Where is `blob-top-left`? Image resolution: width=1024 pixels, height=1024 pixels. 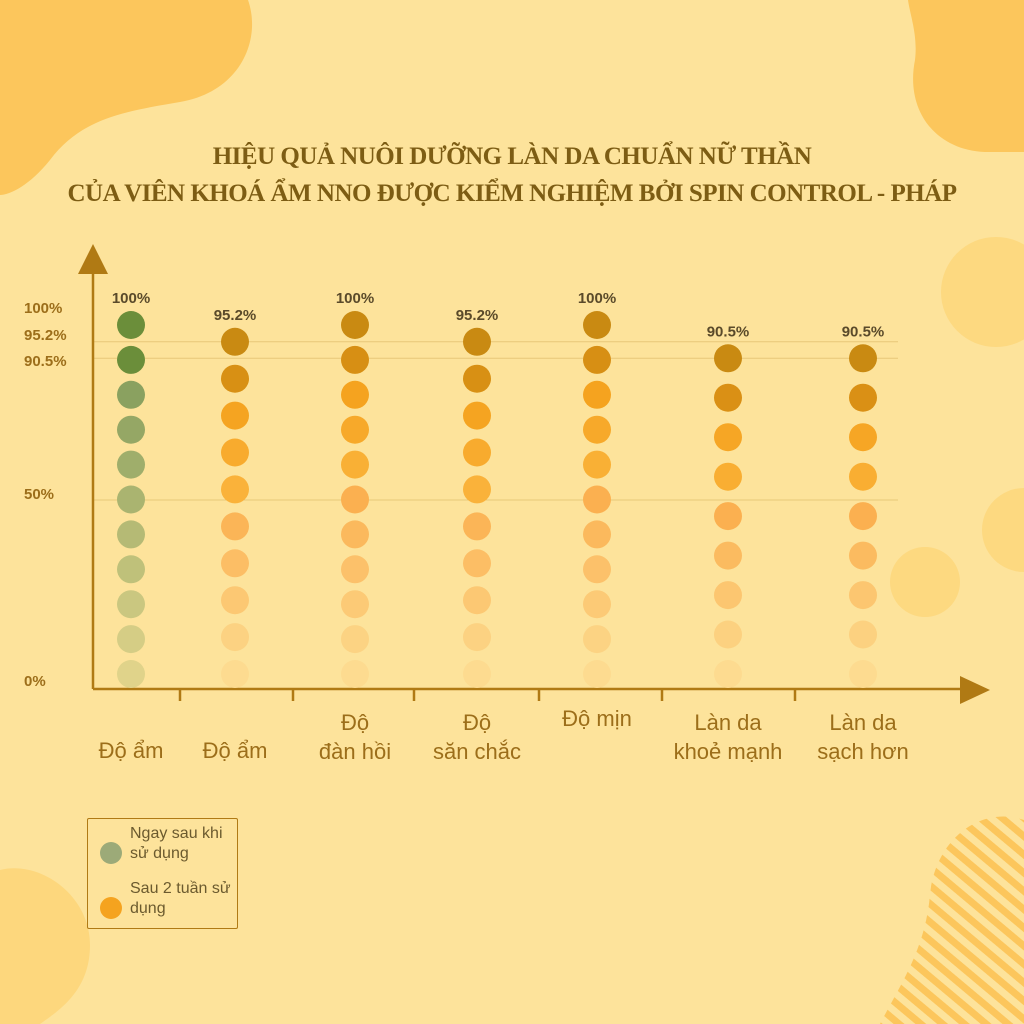 blob-top-left is located at coordinates (126, 97).